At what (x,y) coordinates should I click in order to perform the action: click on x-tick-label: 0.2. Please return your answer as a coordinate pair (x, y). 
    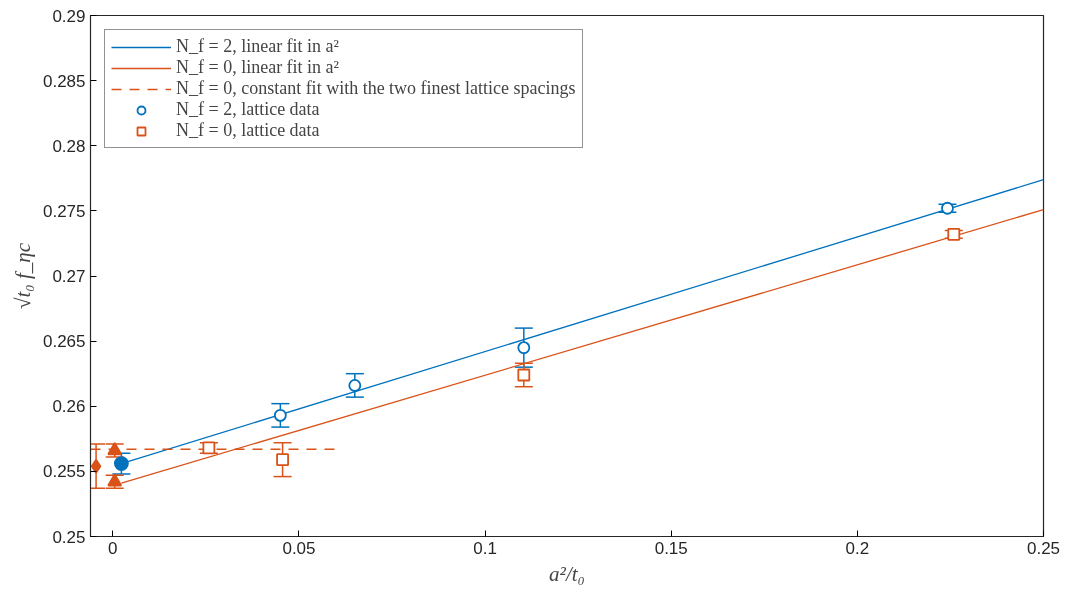
    Looking at the image, I should click on (857, 548).